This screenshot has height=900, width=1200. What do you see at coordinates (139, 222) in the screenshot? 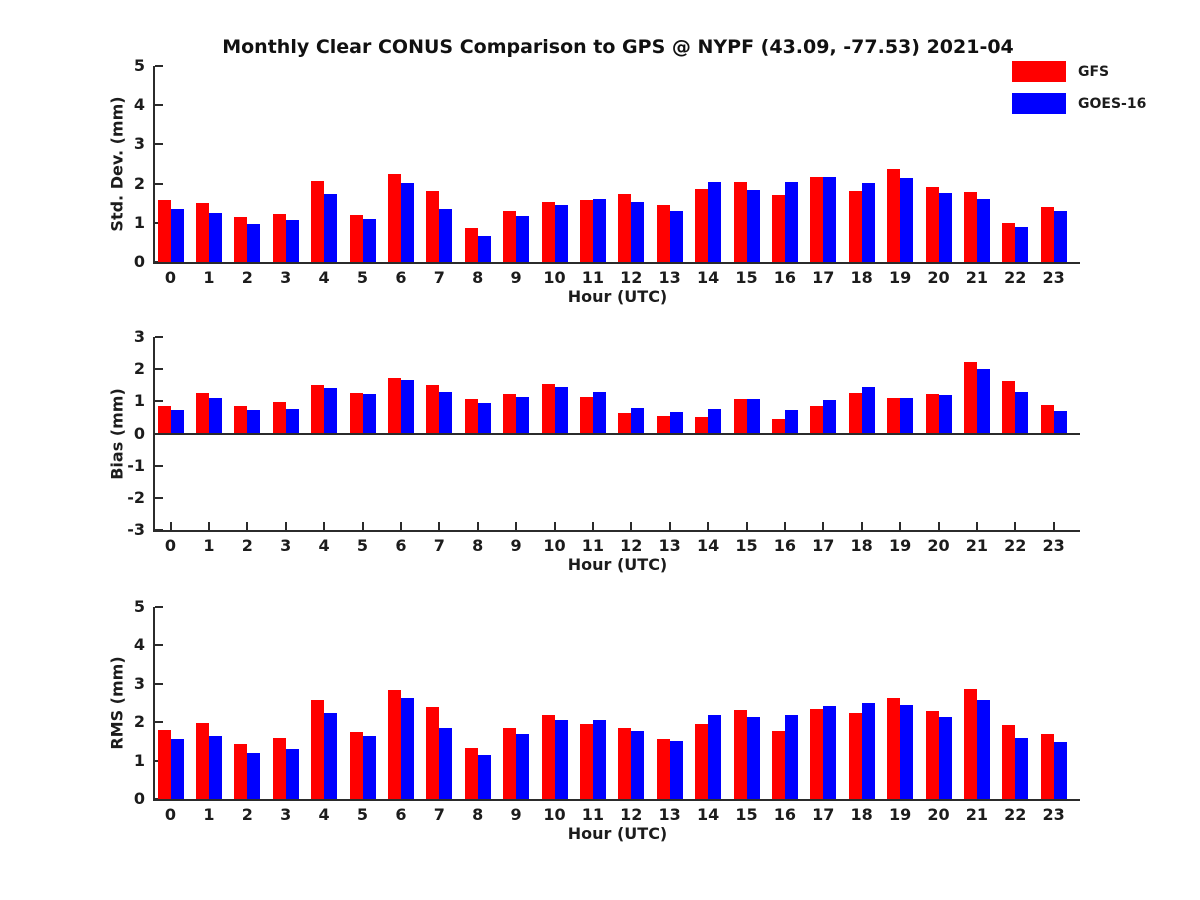
I see `y-tick-label: 1` at bounding box center [139, 222].